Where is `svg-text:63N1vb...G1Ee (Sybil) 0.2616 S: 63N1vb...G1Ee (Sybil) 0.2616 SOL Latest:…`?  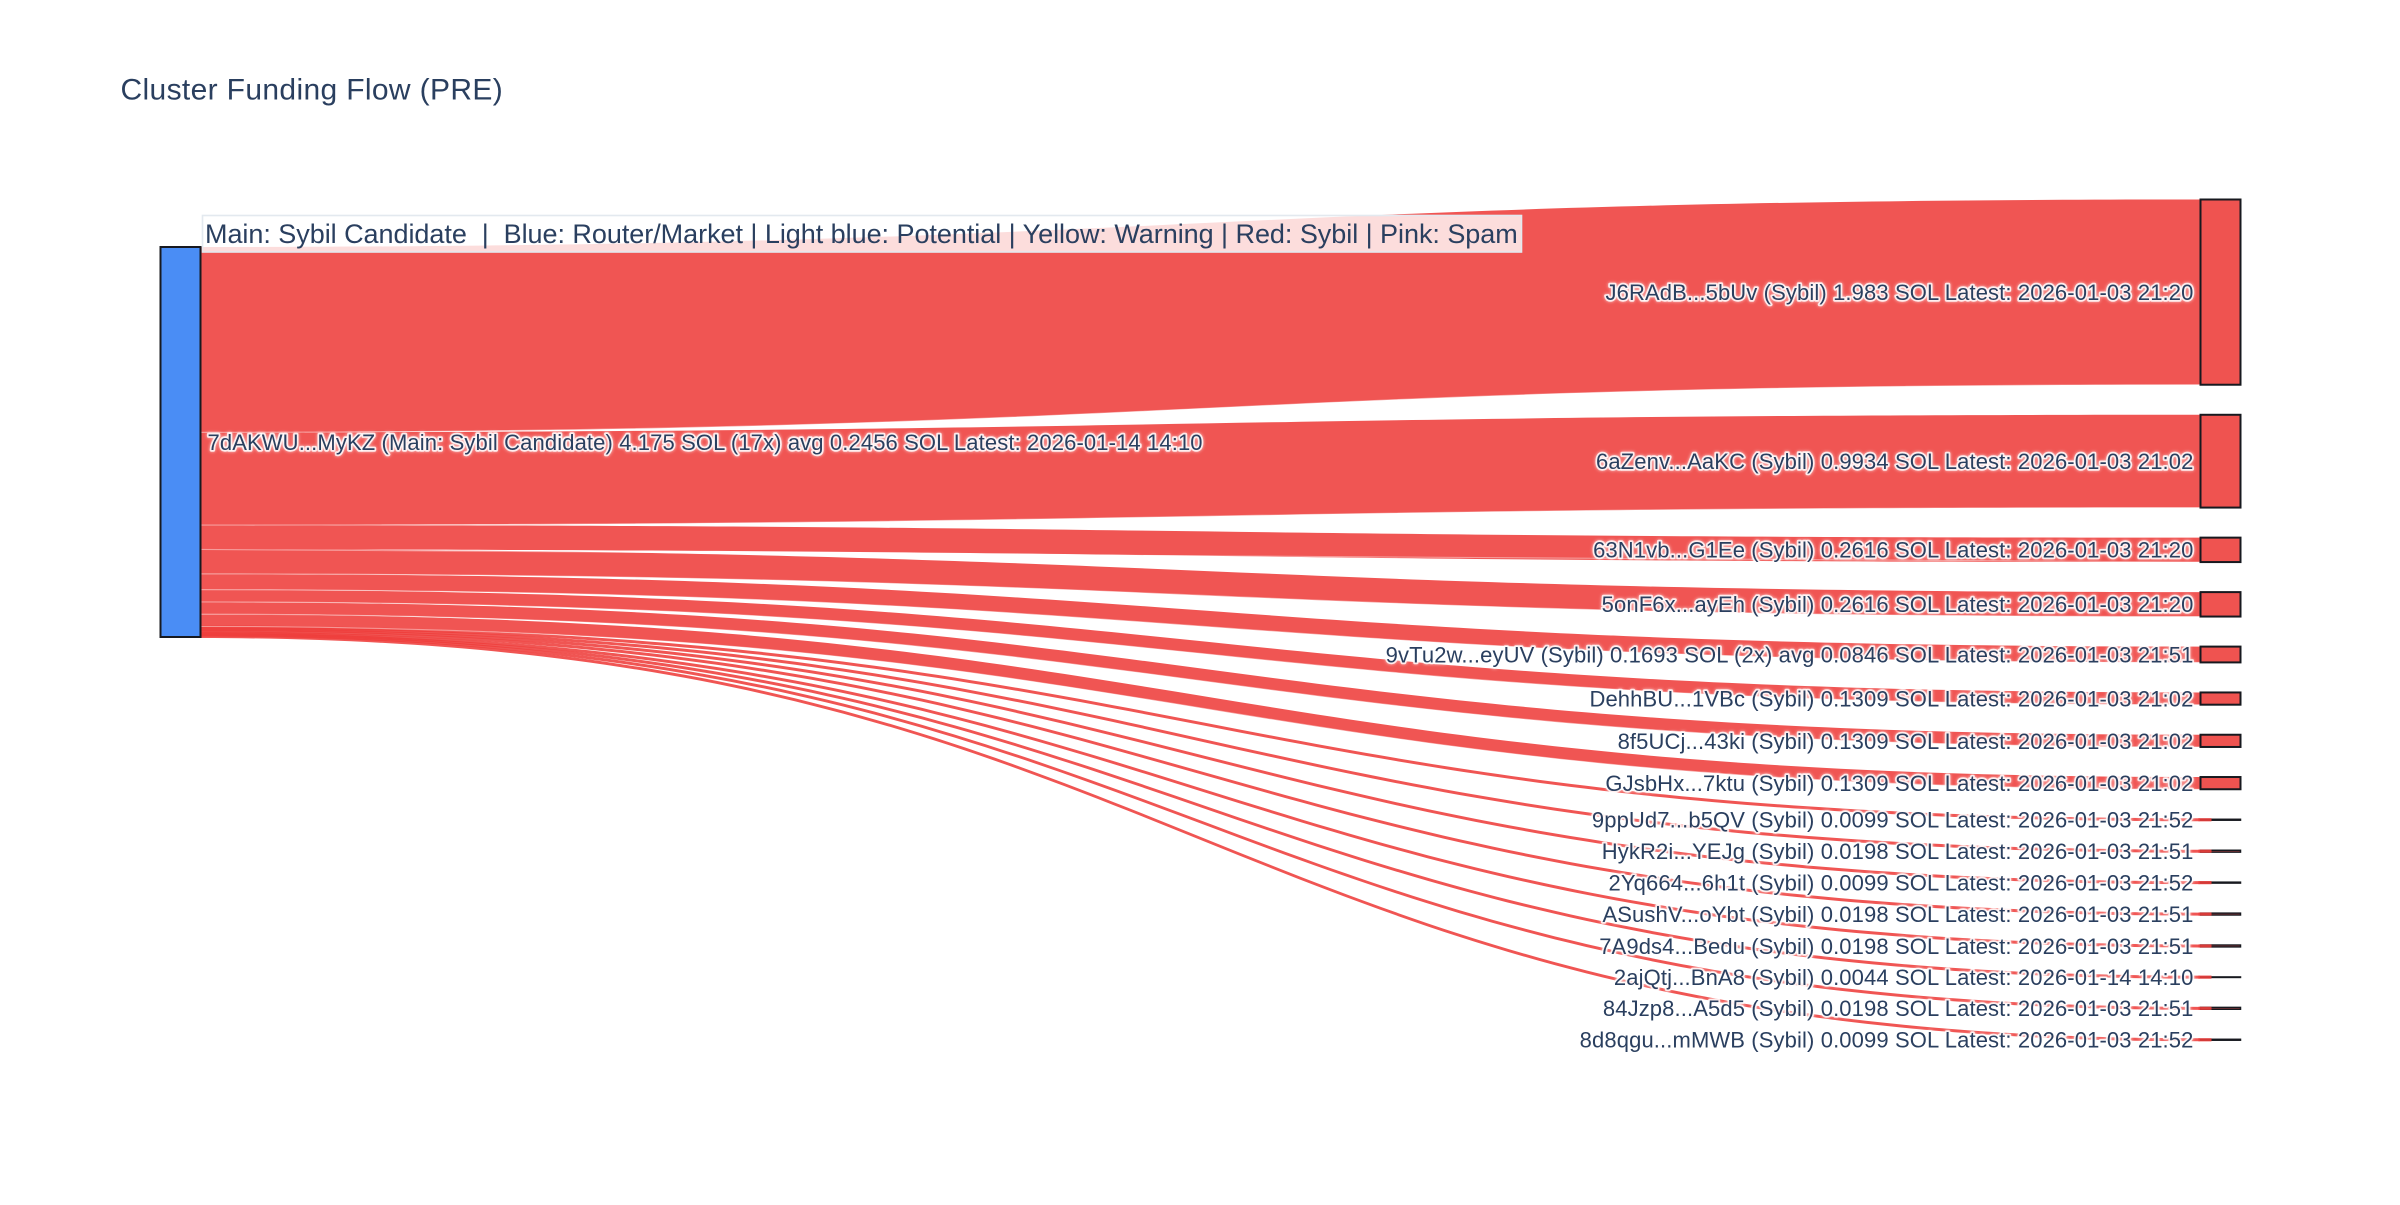
svg-text:63N1vb...G1Ee (Sybil) 0.2616 S: 63N1vb...G1Ee (Sybil) 0.2616 SOL Latest:… is located at coordinates (1893, 550).